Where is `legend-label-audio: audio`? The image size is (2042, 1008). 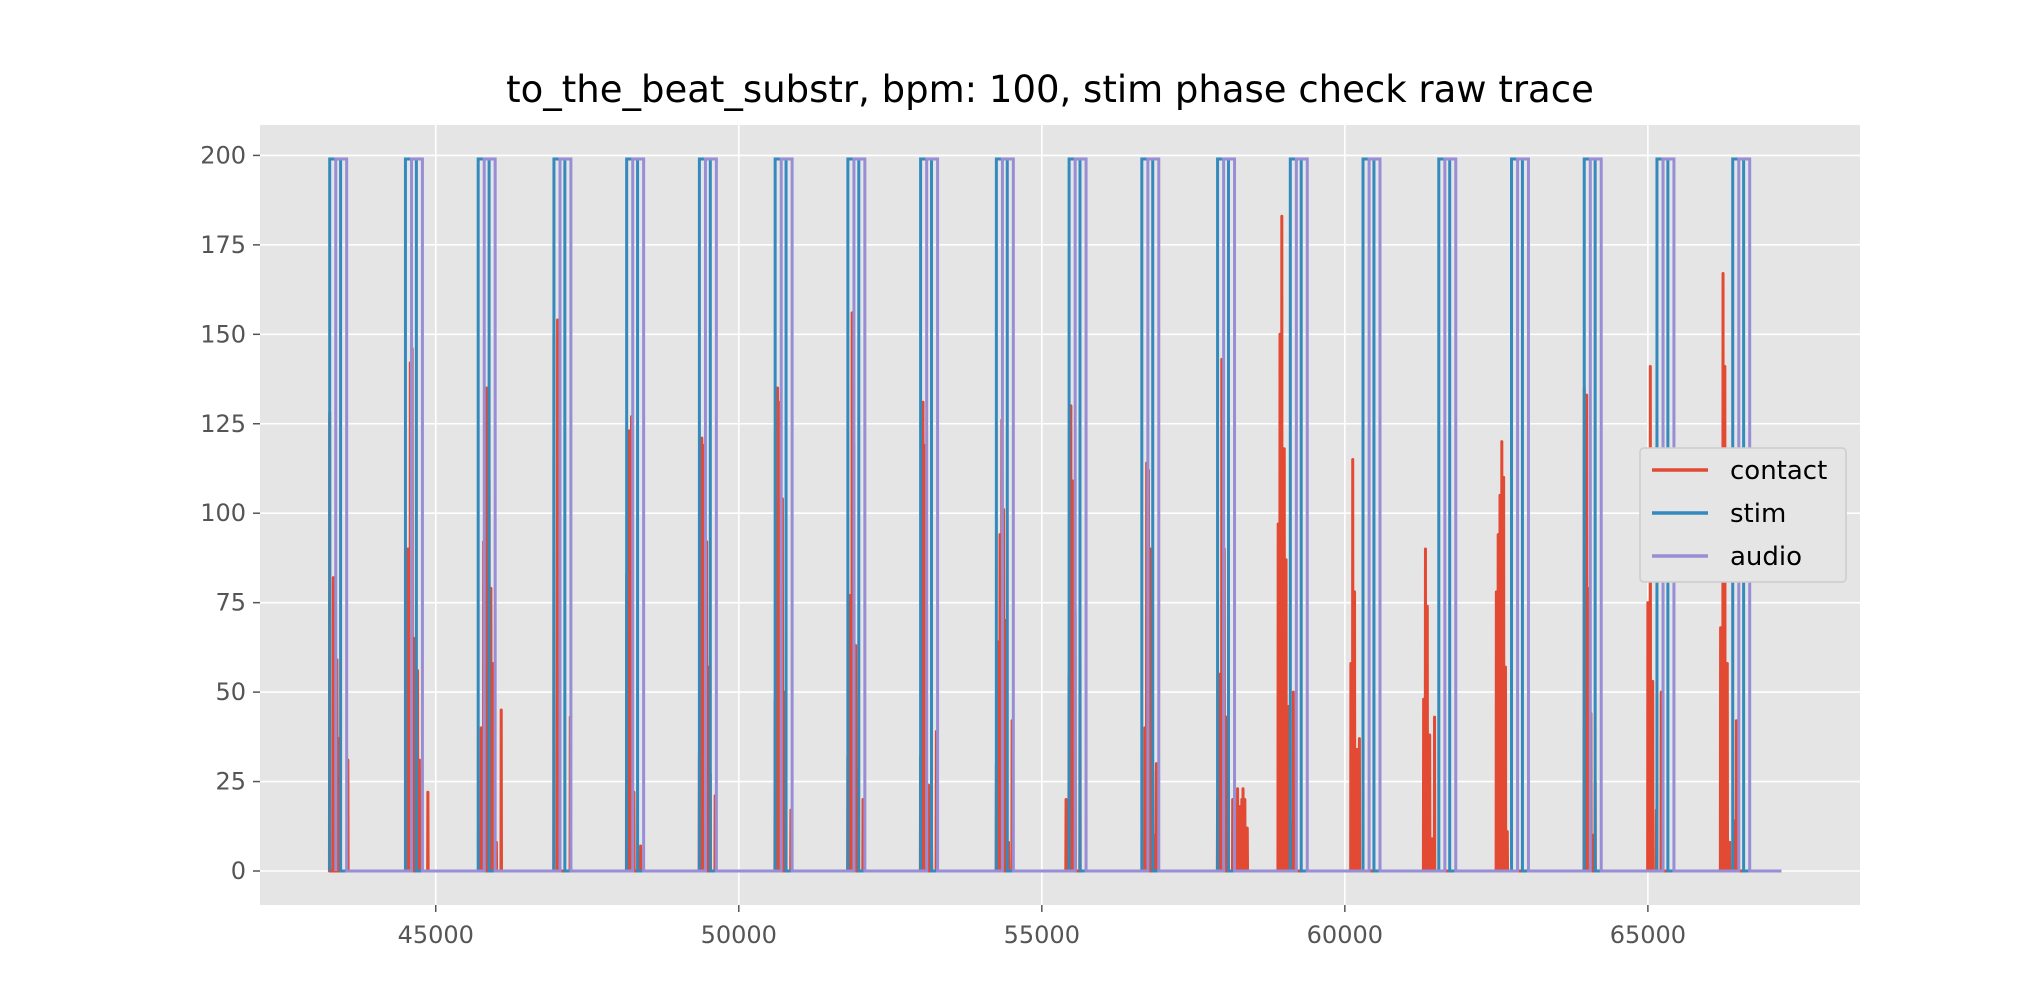 legend-label-audio: audio is located at coordinates (1766, 557).